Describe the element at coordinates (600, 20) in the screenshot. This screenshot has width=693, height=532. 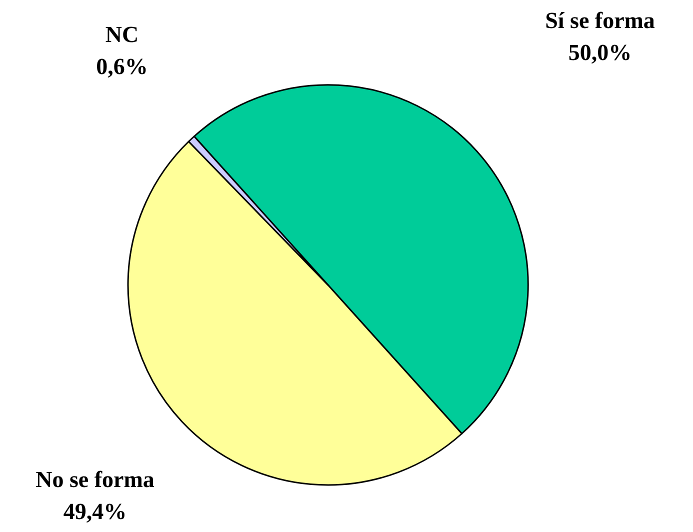
I see `slice-label: Sí se forma` at that location.